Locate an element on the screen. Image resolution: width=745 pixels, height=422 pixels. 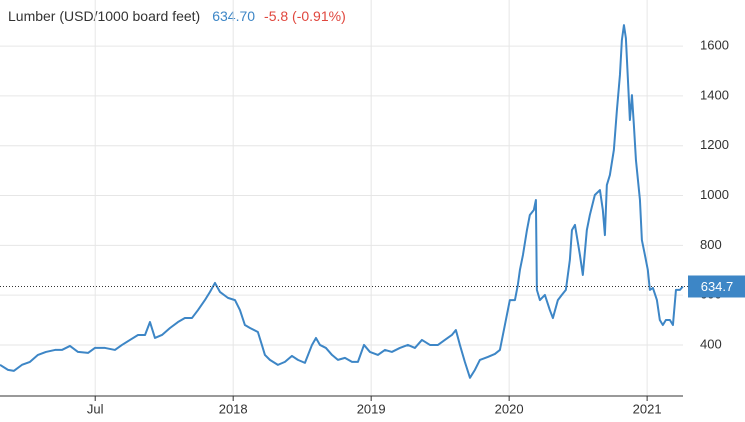
chart-title: Lumber (USD/1000 board feet) is located at coordinates (104, 16).